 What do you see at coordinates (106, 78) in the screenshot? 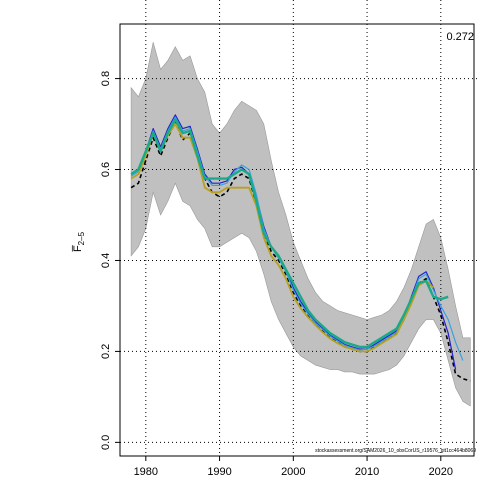
I see `y-tick-label-4: 0.8` at bounding box center [106, 78].